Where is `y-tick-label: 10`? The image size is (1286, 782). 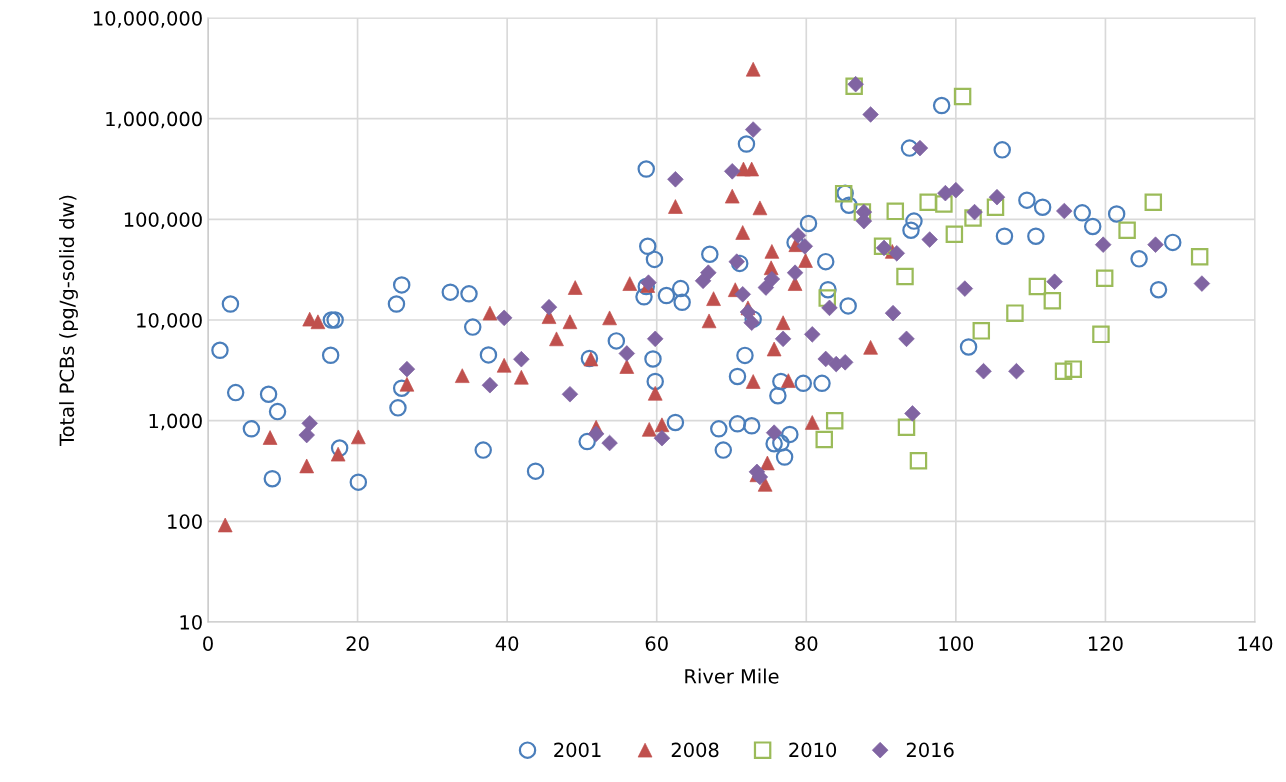
y-tick-label: 10 is located at coordinates (191, 622).